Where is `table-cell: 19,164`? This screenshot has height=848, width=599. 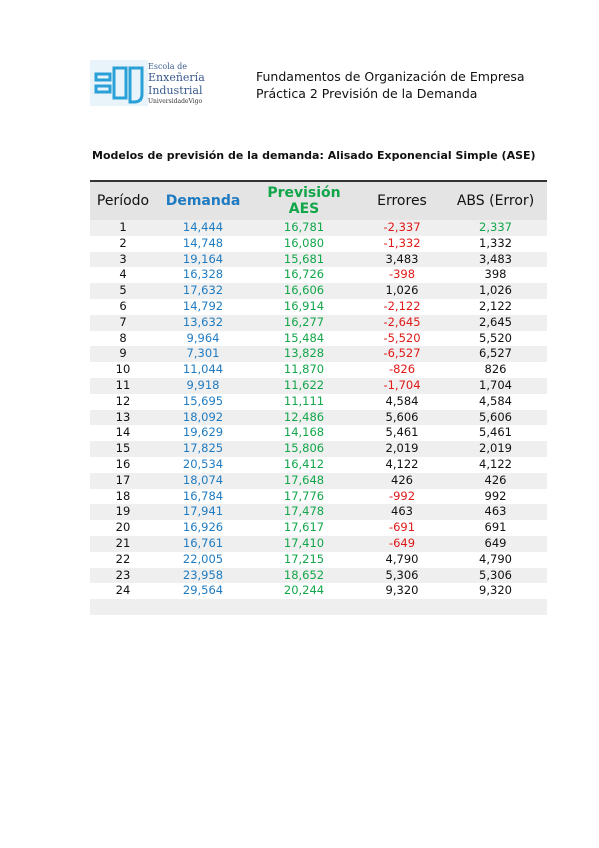
table-cell: 19,164 is located at coordinates (203, 258).